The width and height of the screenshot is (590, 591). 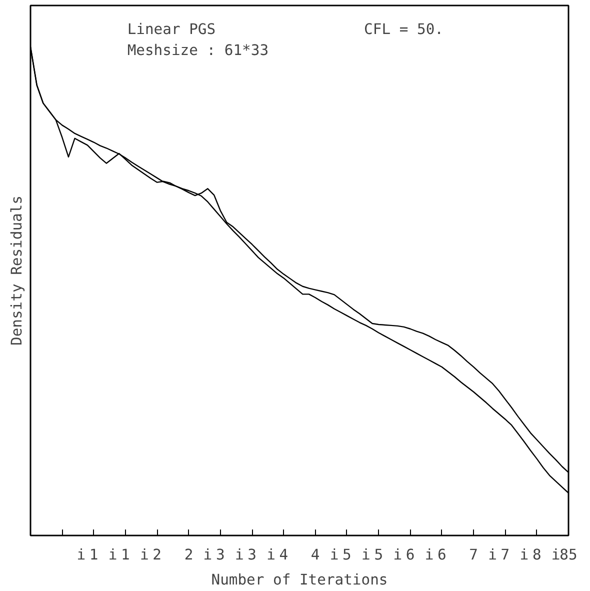 What do you see at coordinates (17, 270) in the screenshot?
I see `y-axis-title: Density Residuals` at bounding box center [17, 270].